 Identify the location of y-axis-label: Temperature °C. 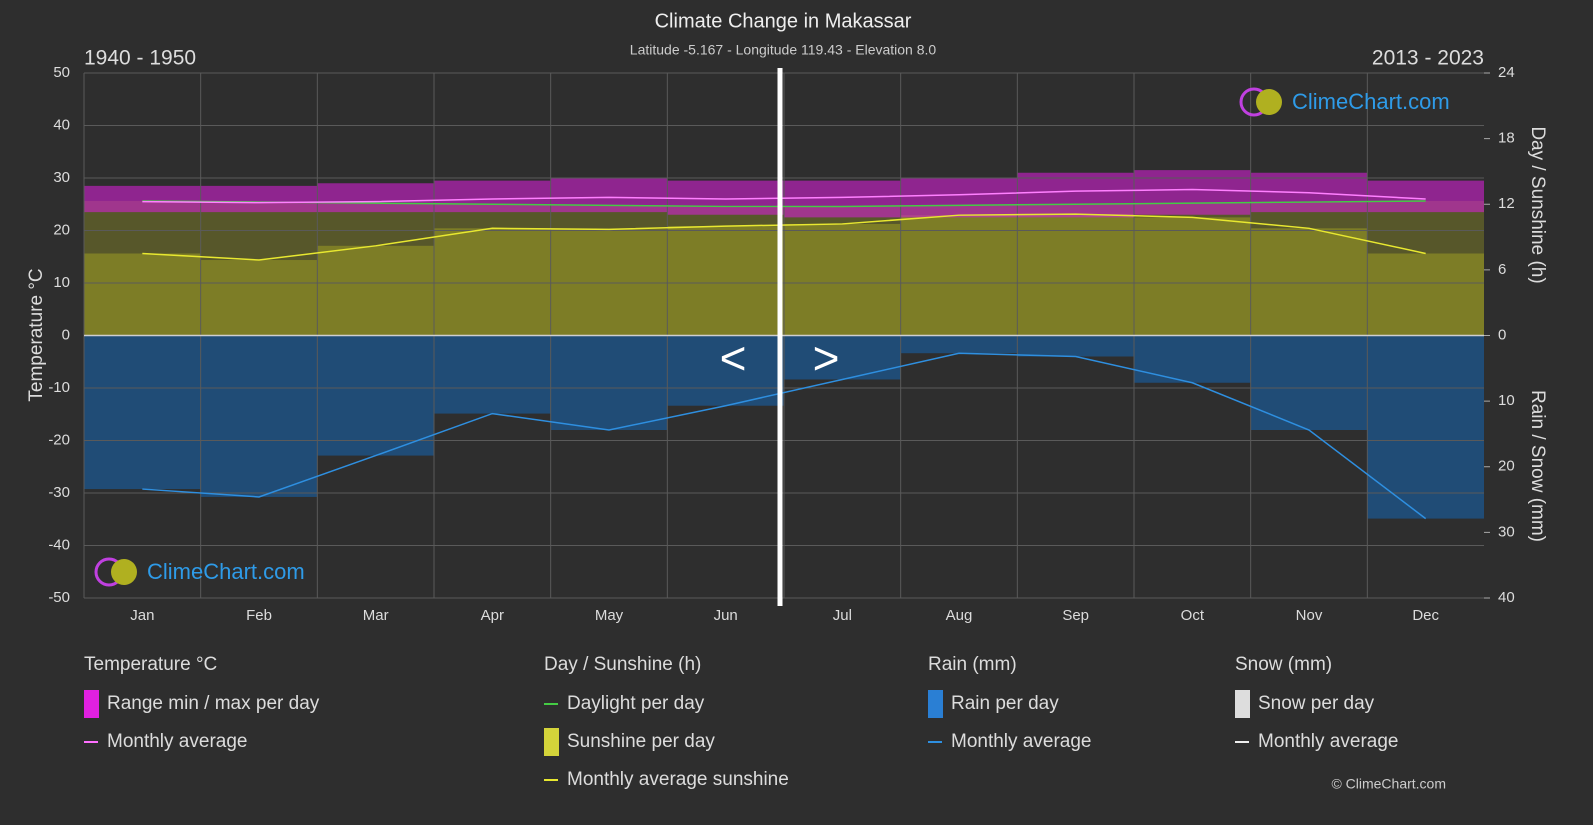
(36, 334).